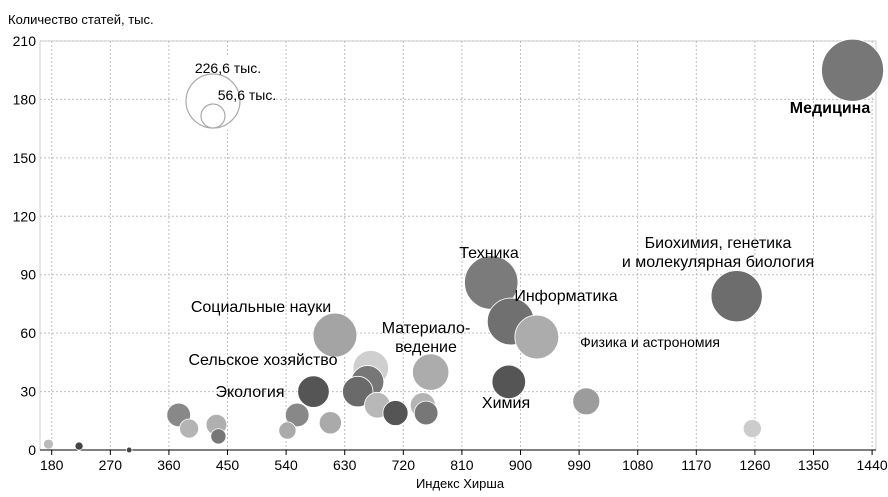  Describe the element at coordinates (111, 465) in the screenshot. I see `x-tick-label: 270` at that location.